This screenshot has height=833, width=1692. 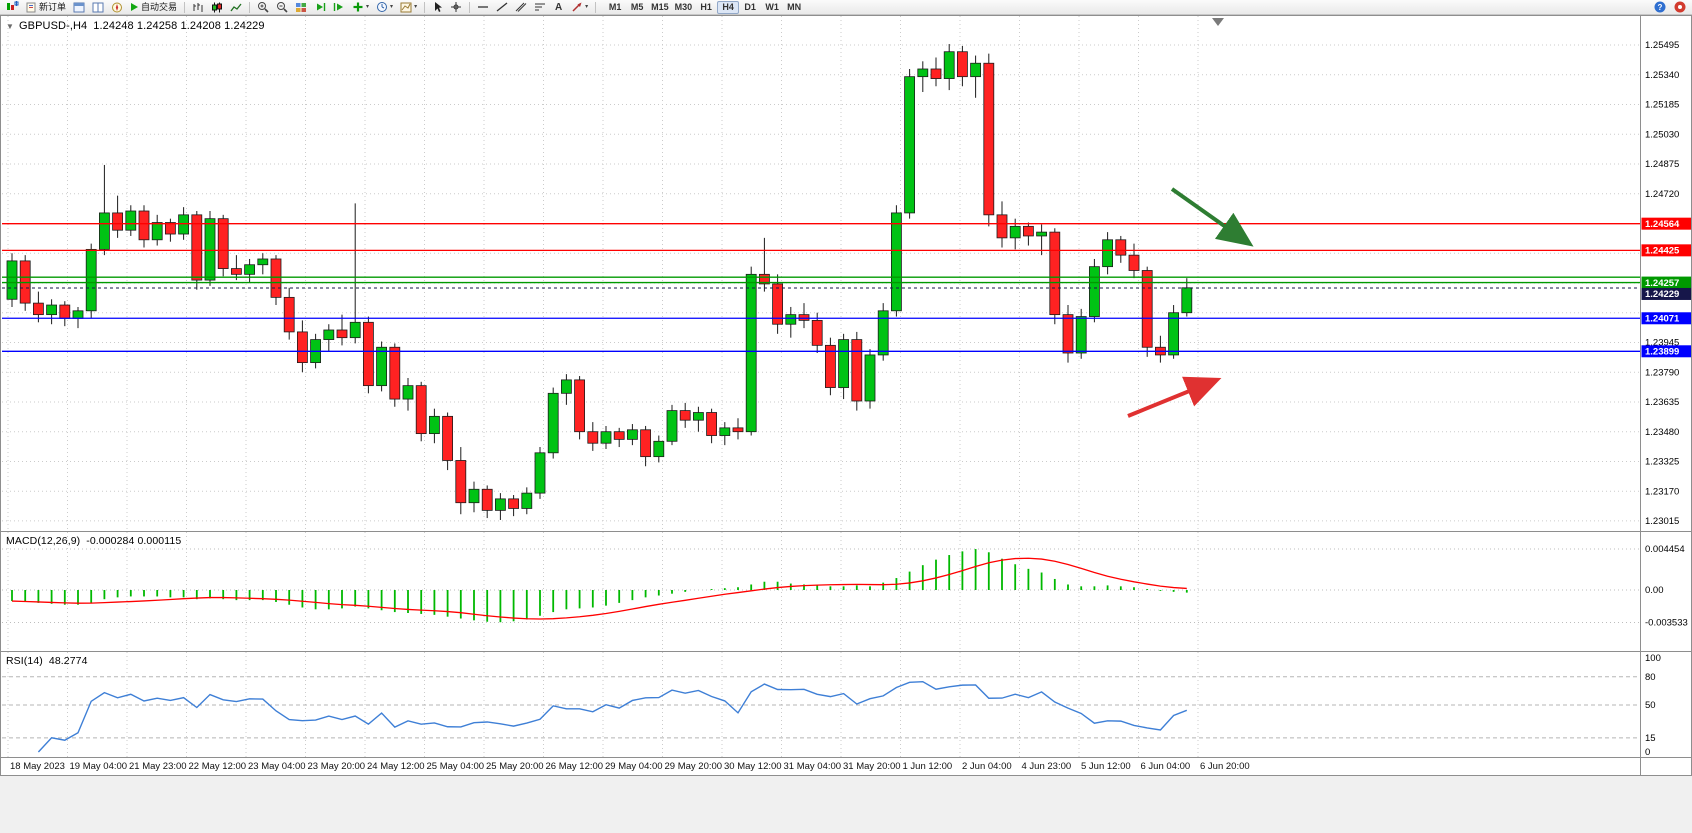 What do you see at coordinates (1662, 462) in the screenshot?
I see `price-scale-label: 1.23325` at bounding box center [1662, 462].